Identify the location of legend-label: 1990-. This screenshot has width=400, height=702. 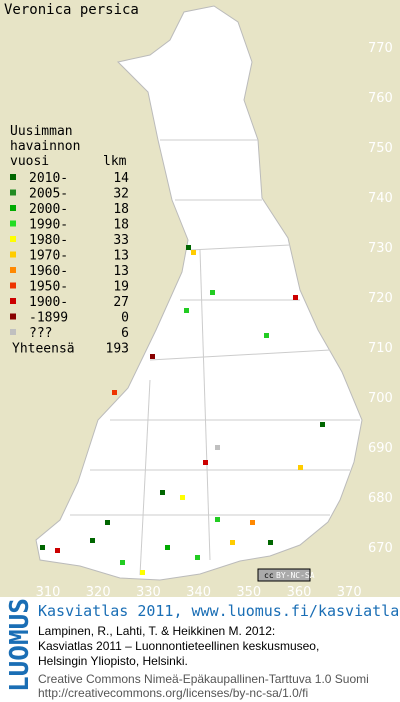
(48, 225).